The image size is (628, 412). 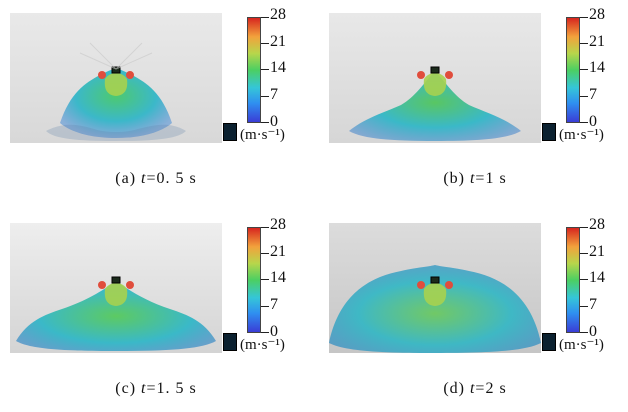 What do you see at coordinates (126, 388) in the screenshot?
I see `caption-prefix: (c)` at bounding box center [126, 388].